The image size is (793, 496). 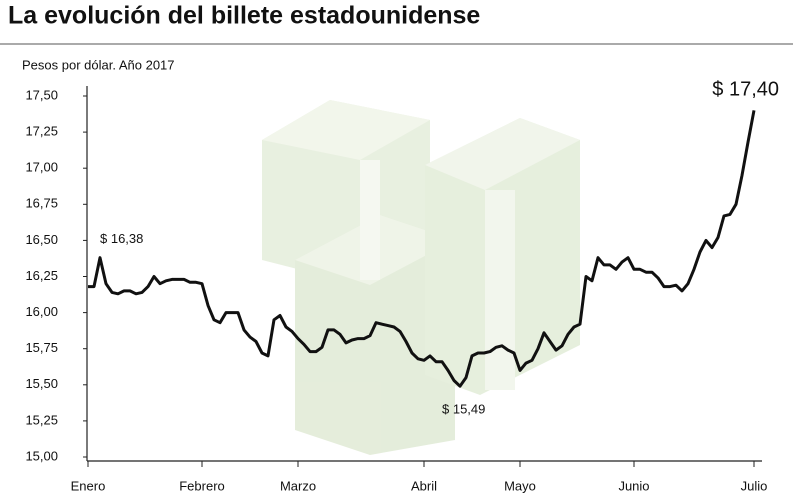 I want to click on y-tick-label: 15,00, so click(x=41, y=455).